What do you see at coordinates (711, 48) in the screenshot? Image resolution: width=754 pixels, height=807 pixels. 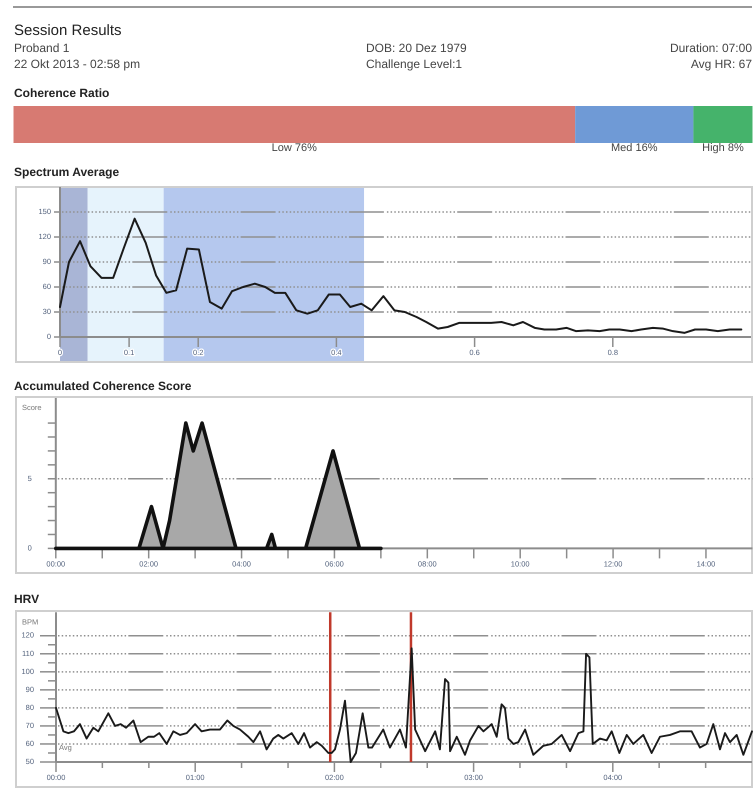 I see `text: Duration: 07:00` at bounding box center [711, 48].